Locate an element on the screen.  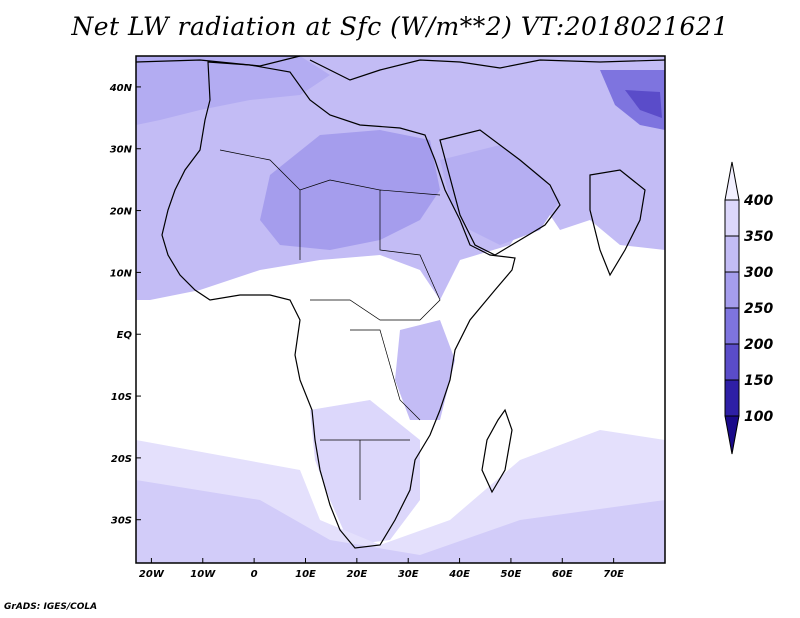
colorbar-label: 150 is located at coordinates (758, 381).